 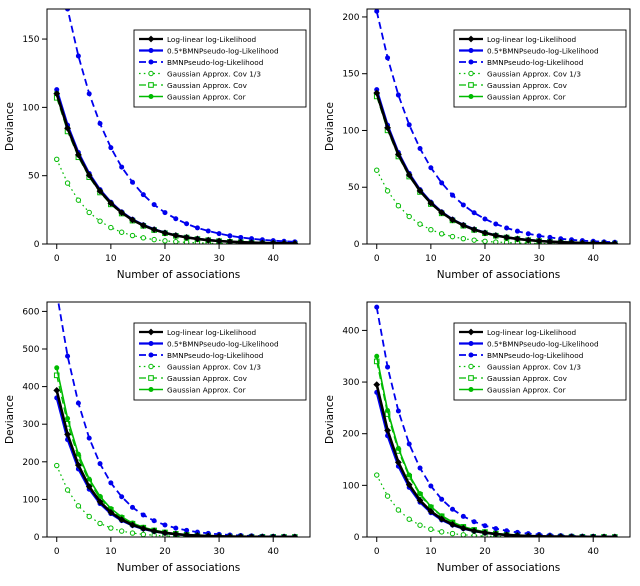 What do you see at coordinates (539, 552) in the screenshot?
I see `x-tick-label: 30` at bounding box center [539, 552].